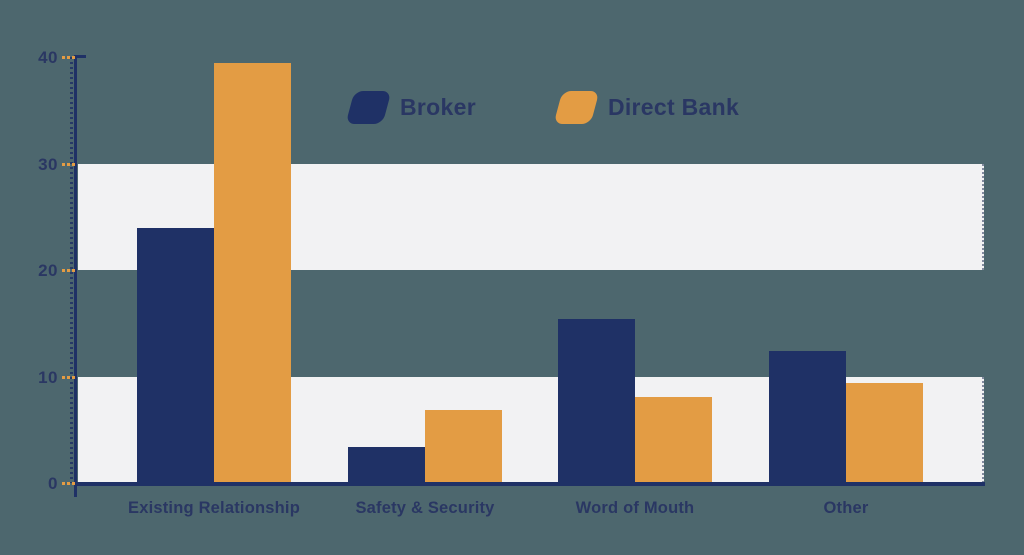 The image size is (1024, 555). What do you see at coordinates (48, 270) in the screenshot?
I see `y-tick-label-20: 20` at bounding box center [48, 270].